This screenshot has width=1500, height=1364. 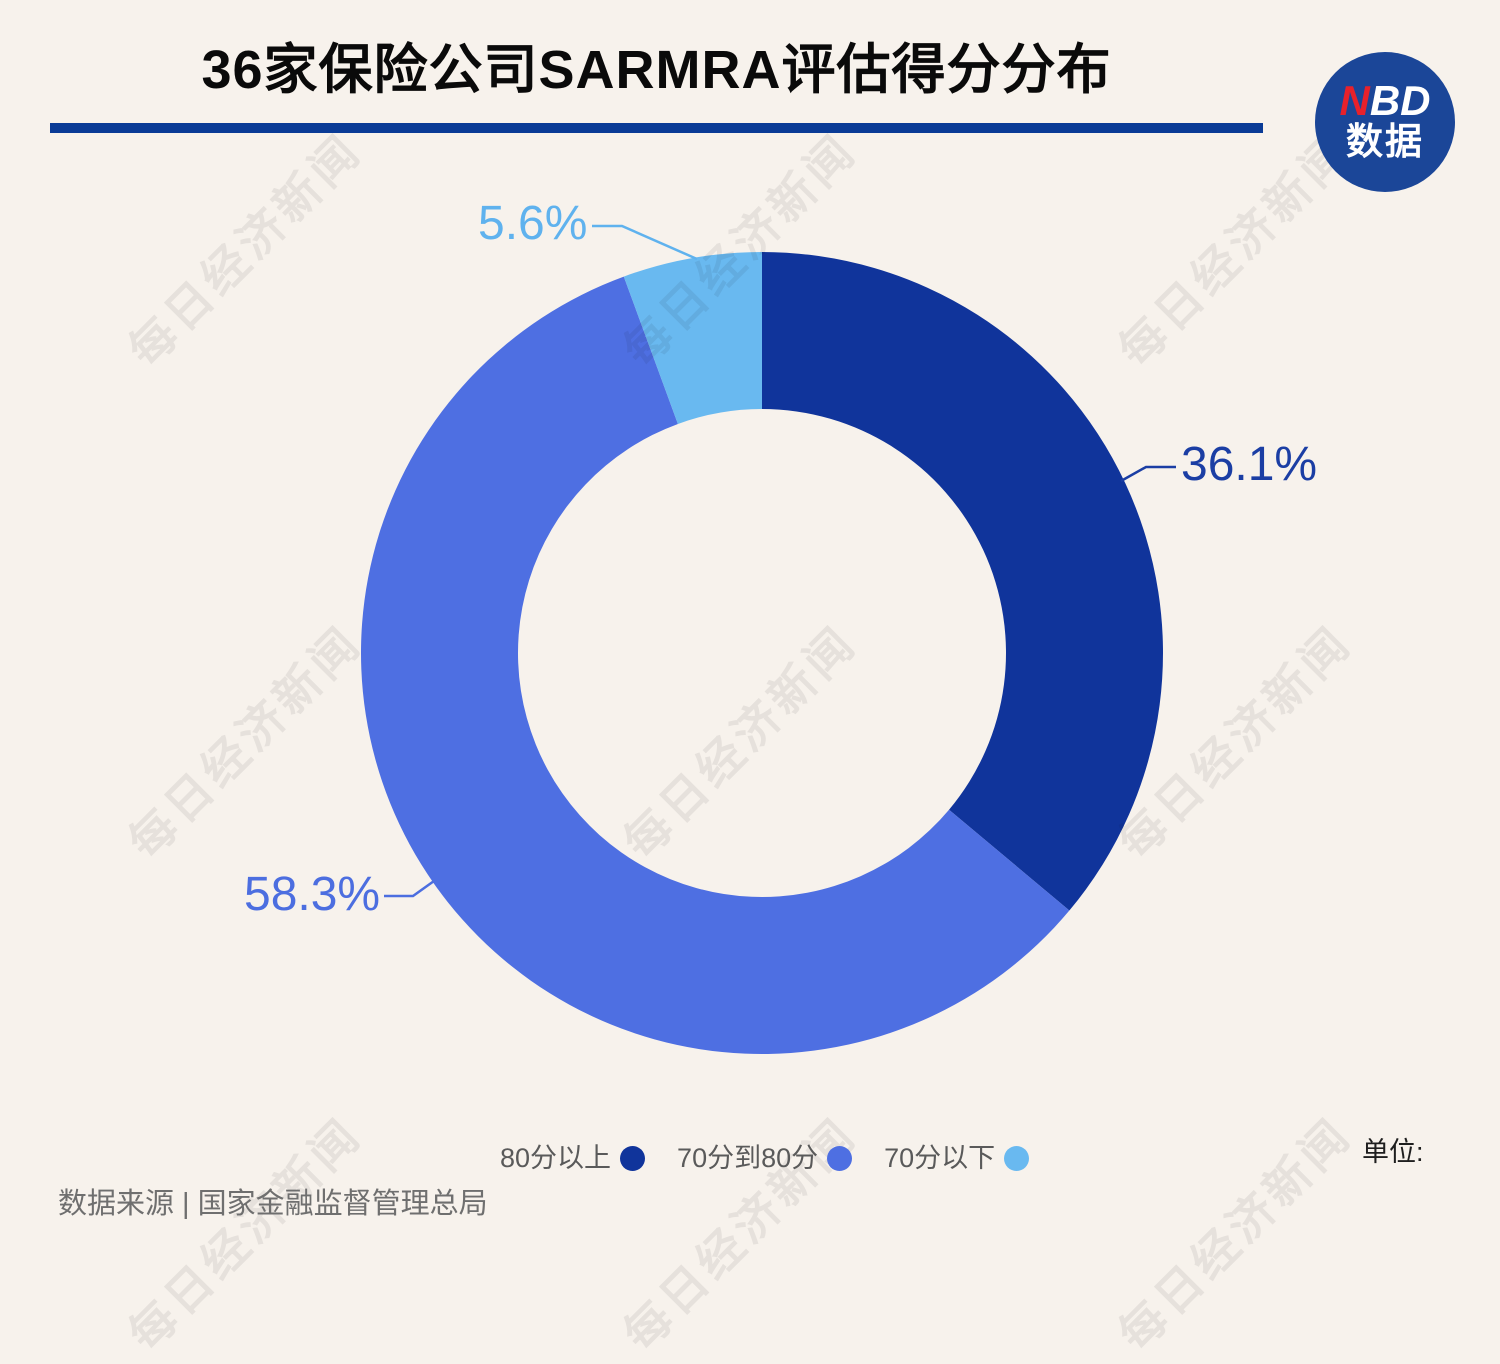 I want to click on legend-label-below-70: 70分以下, so click(x=940, y=1158).